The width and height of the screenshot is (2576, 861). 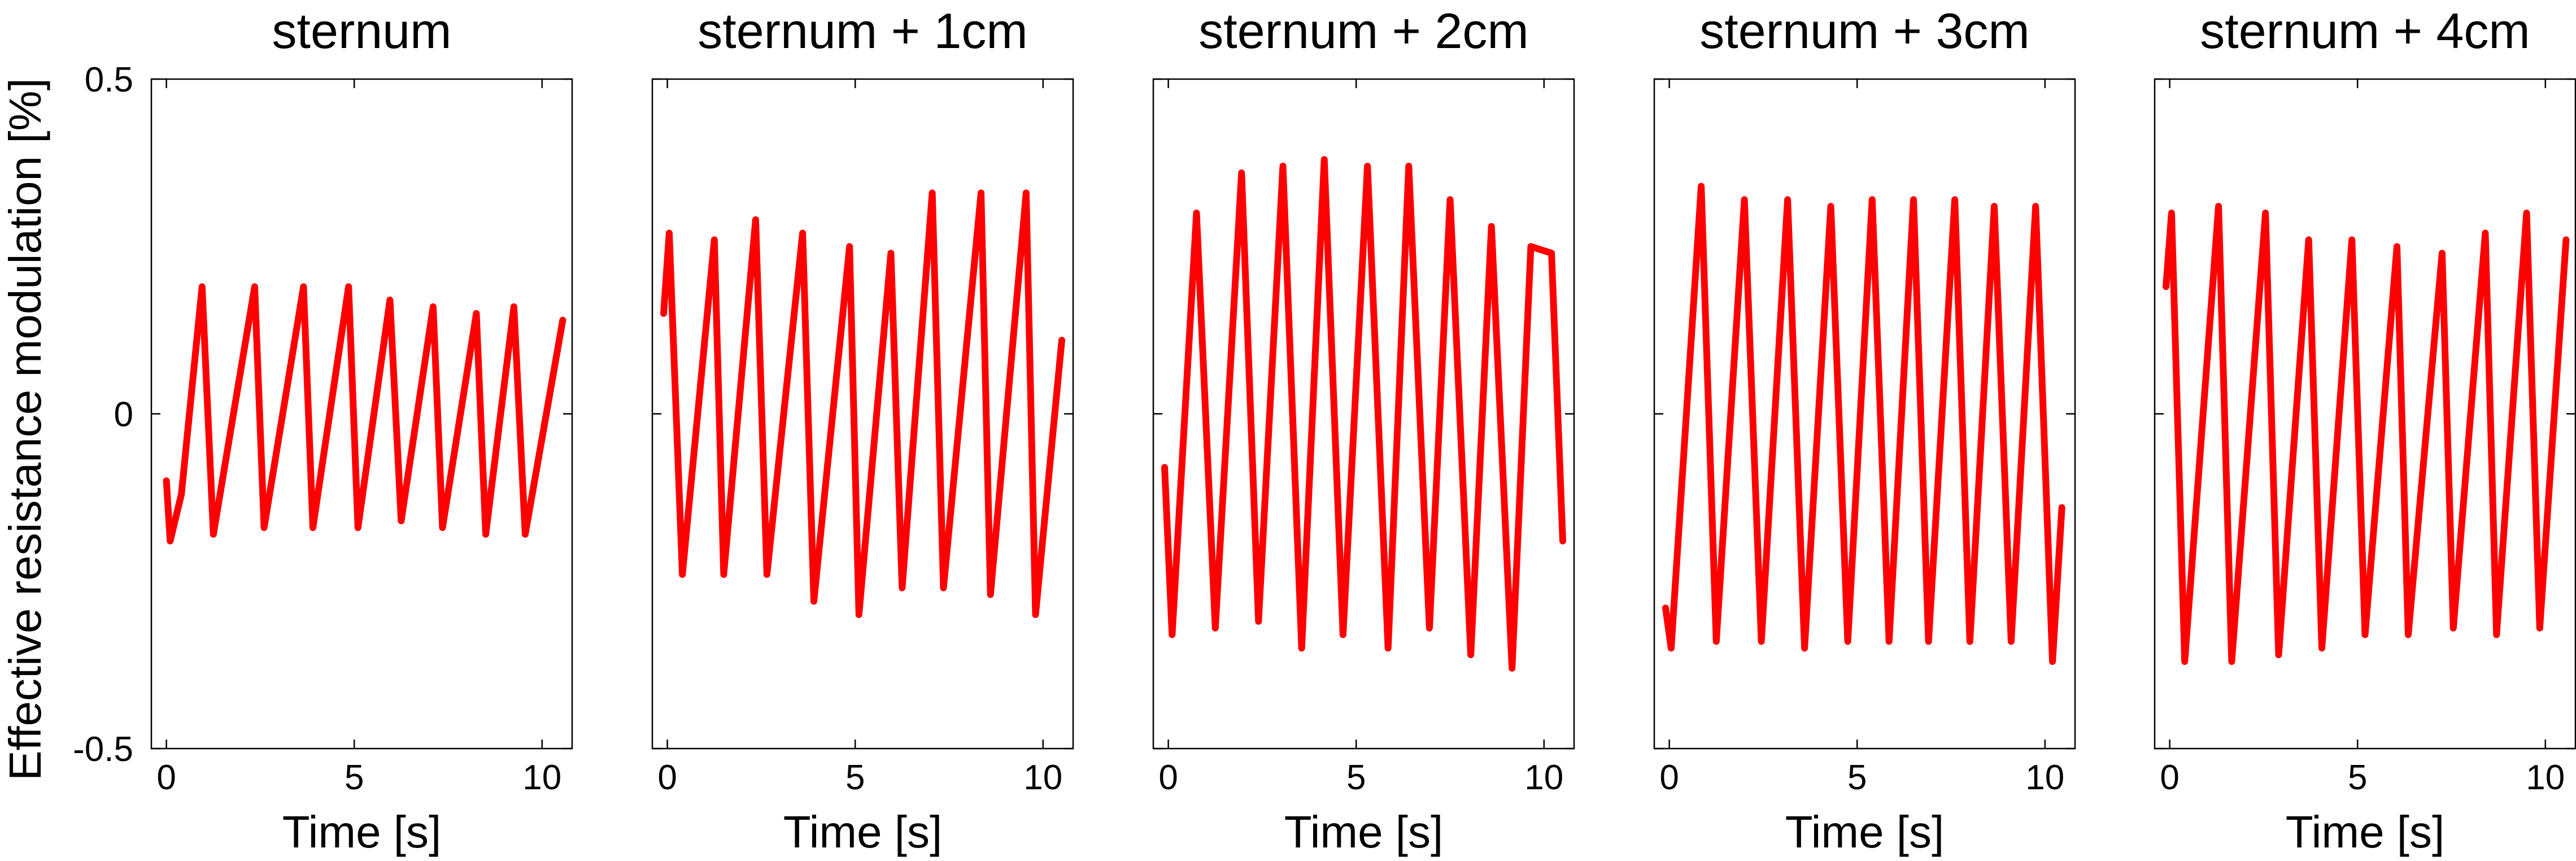 I want to click on panel-title: sternum + 1cm, so click(x=862, y=31).